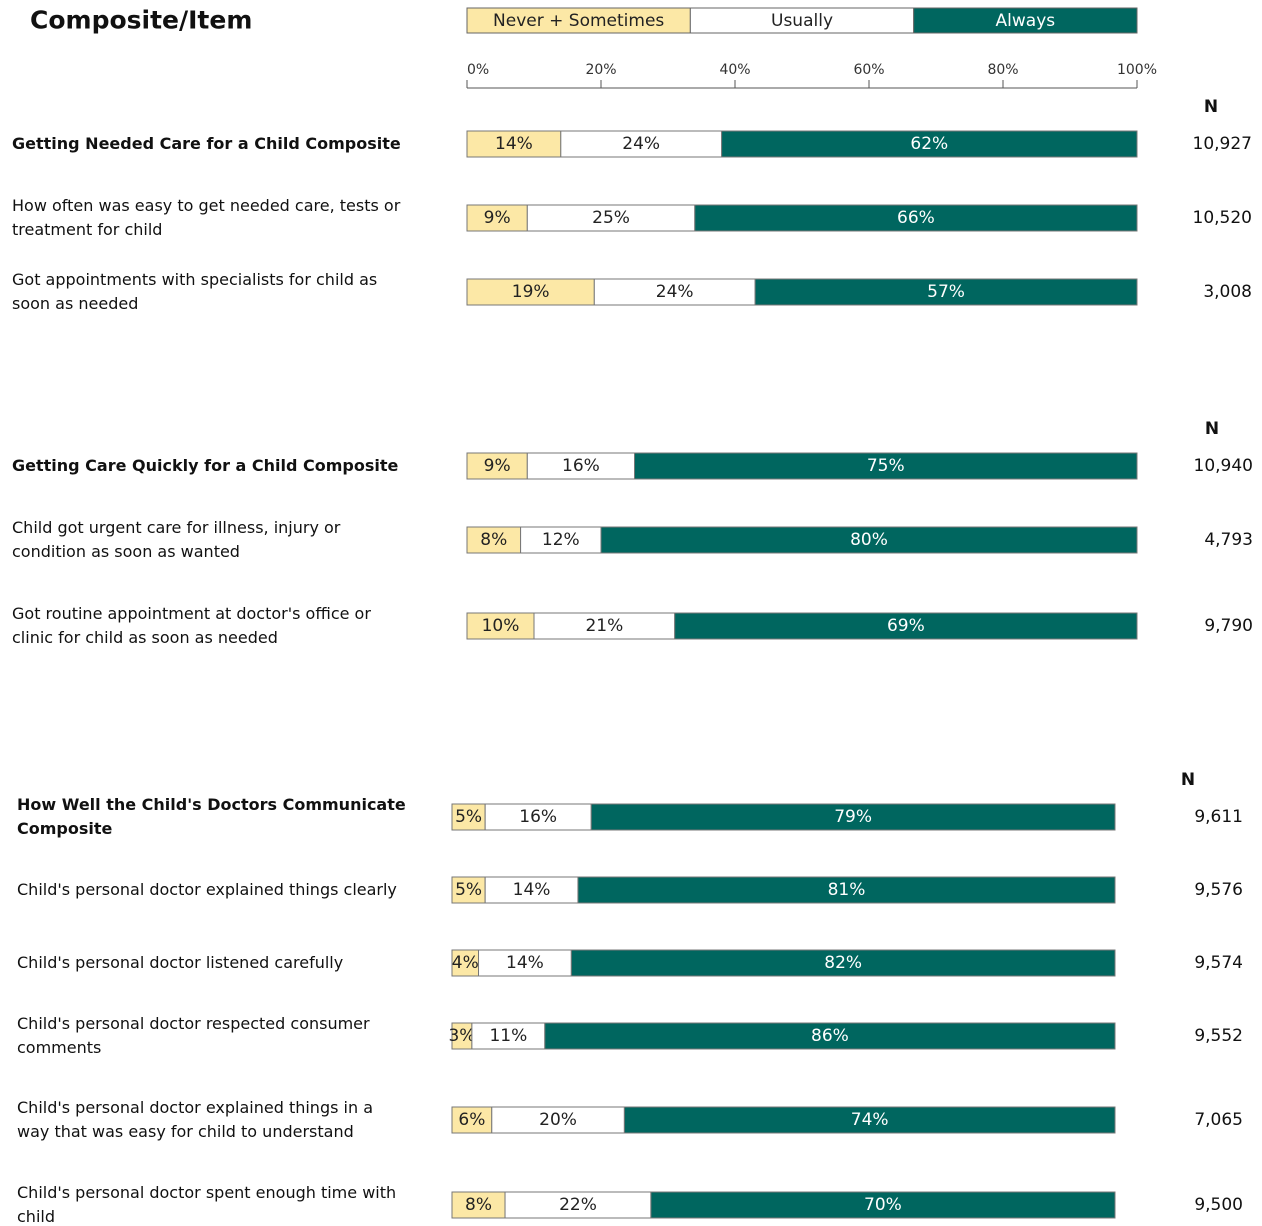 This screenshot has width=1262, height=1226. Describe the element at coordinates (141, 20) in the screenshot. I see `chart-title: Composite/Item` at that location.